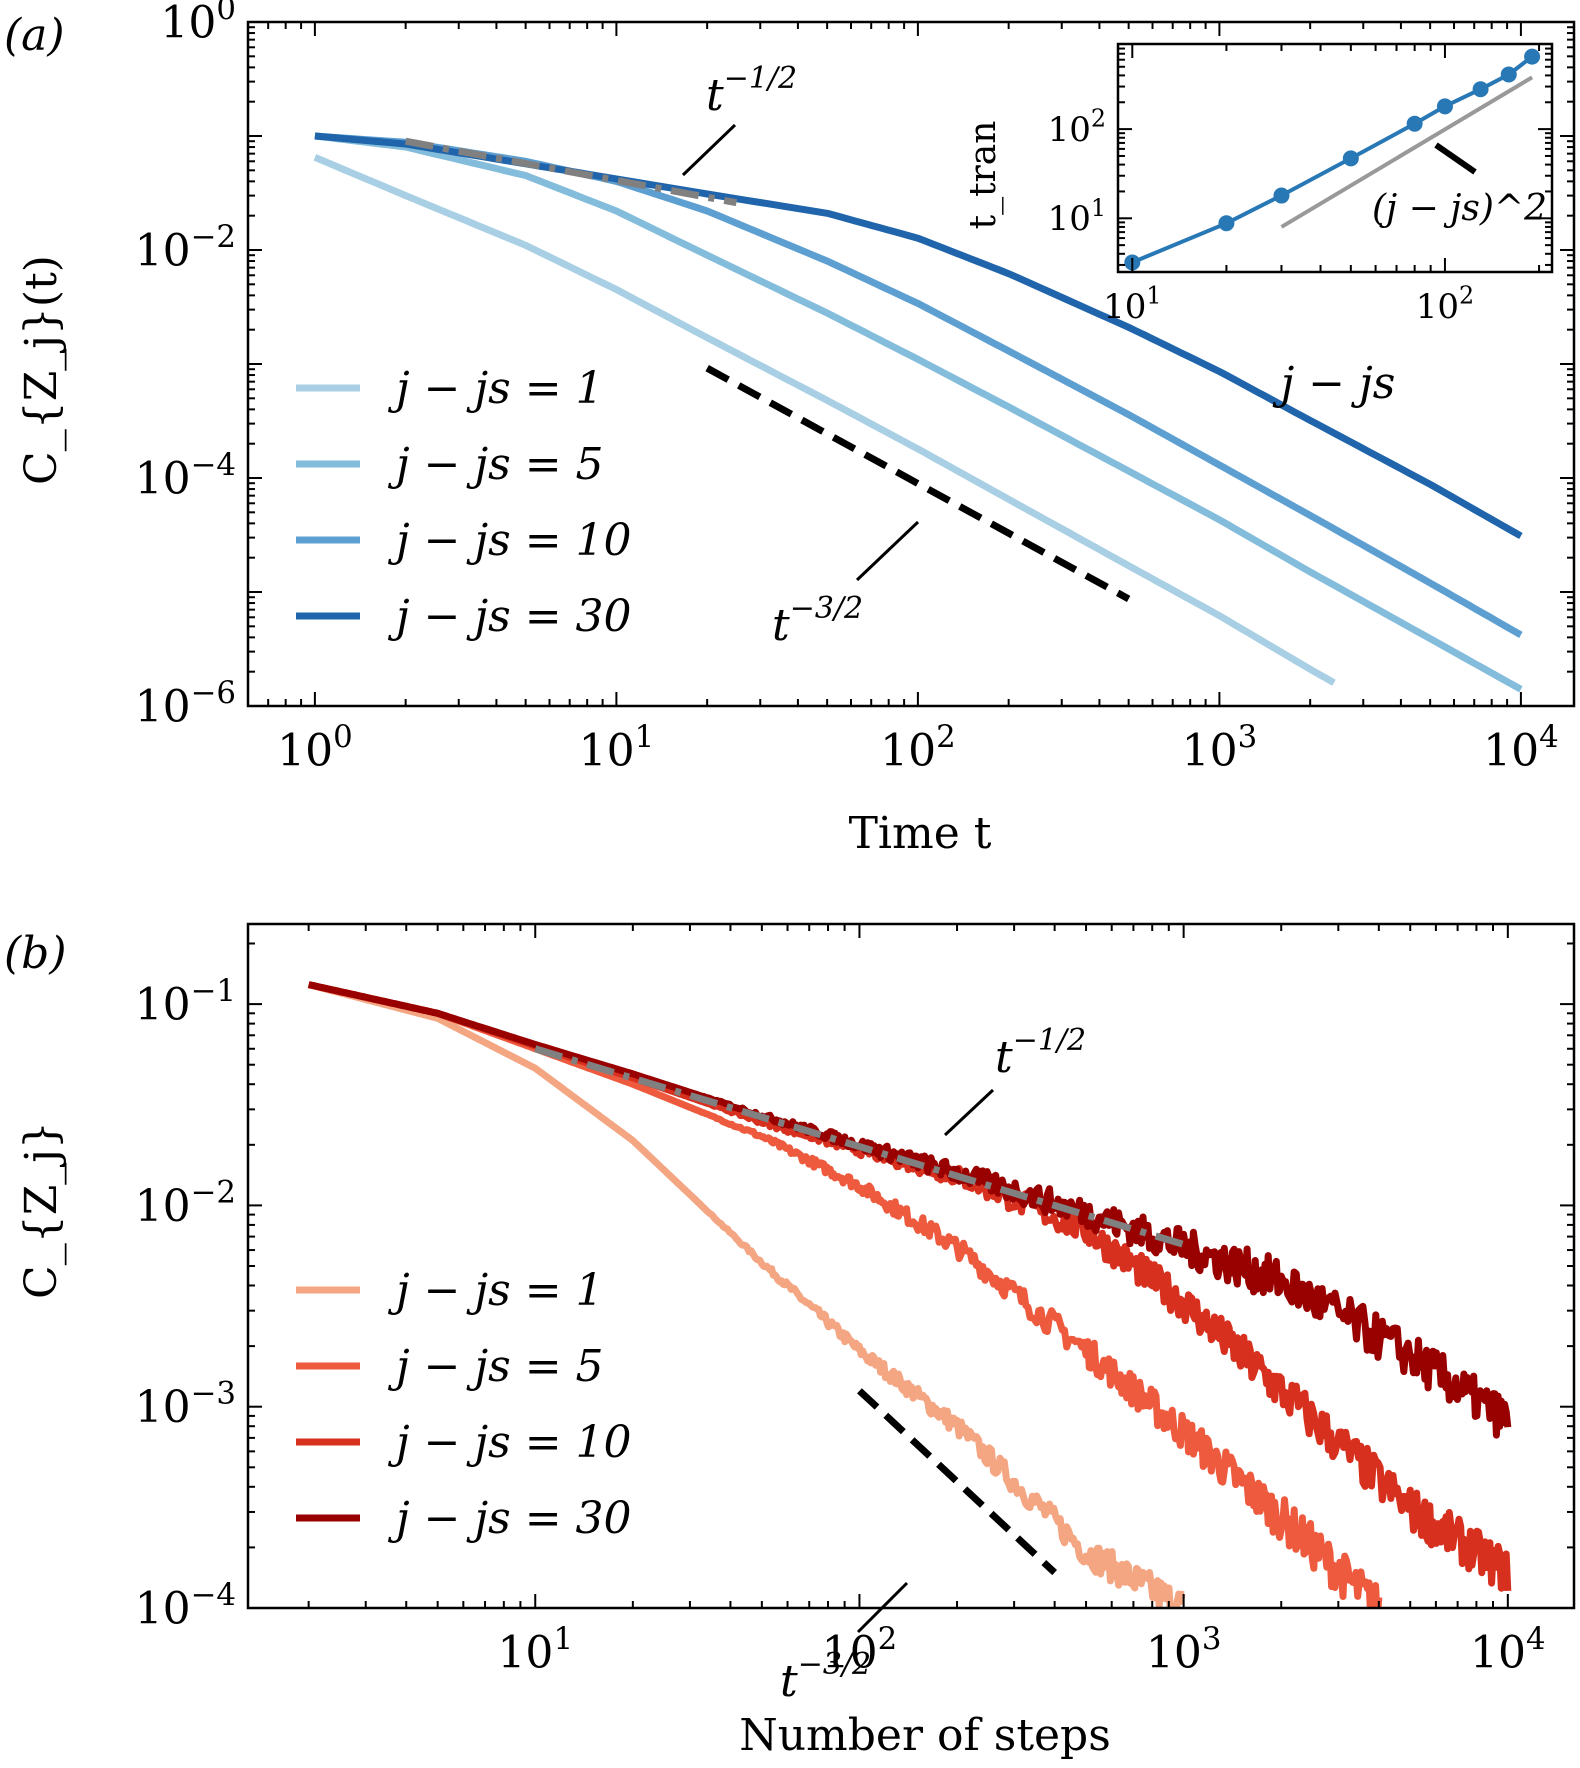  I want to click on y-tick-label: 100, so click(198, 24).